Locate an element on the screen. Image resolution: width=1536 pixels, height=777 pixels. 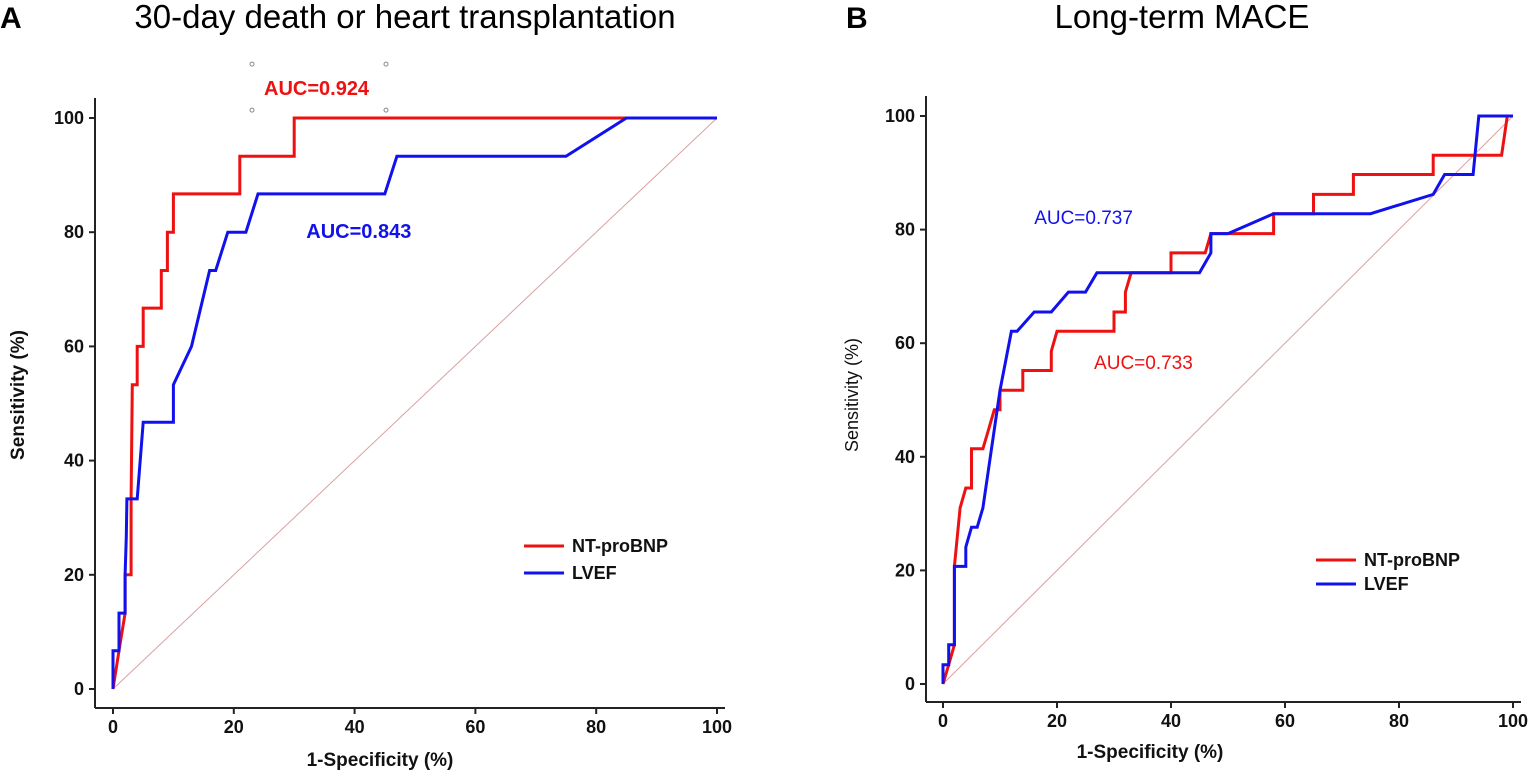
panel-letter: B is located at coordinates (857, 18).